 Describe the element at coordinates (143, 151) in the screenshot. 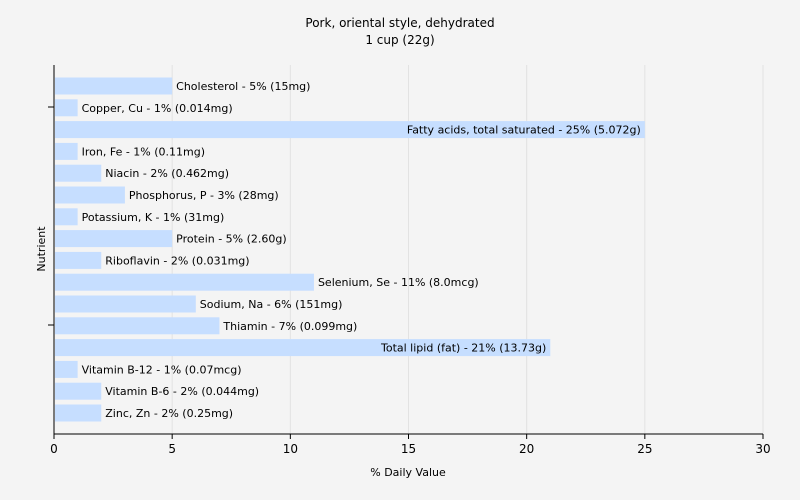

I see `bar-label: Iron, Fe - 1% (0.11mg)` at that location.